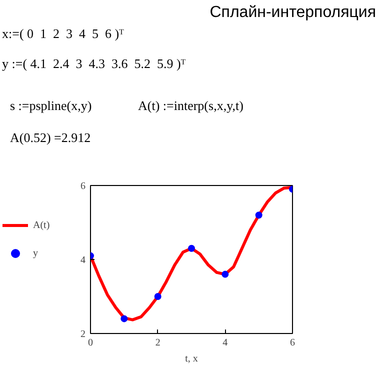 The width and height of the screenshot is (380, 370). Describe the element at coordinates (191, 359) in the screenshot. I see `x-axis-title: t, x` at that location.